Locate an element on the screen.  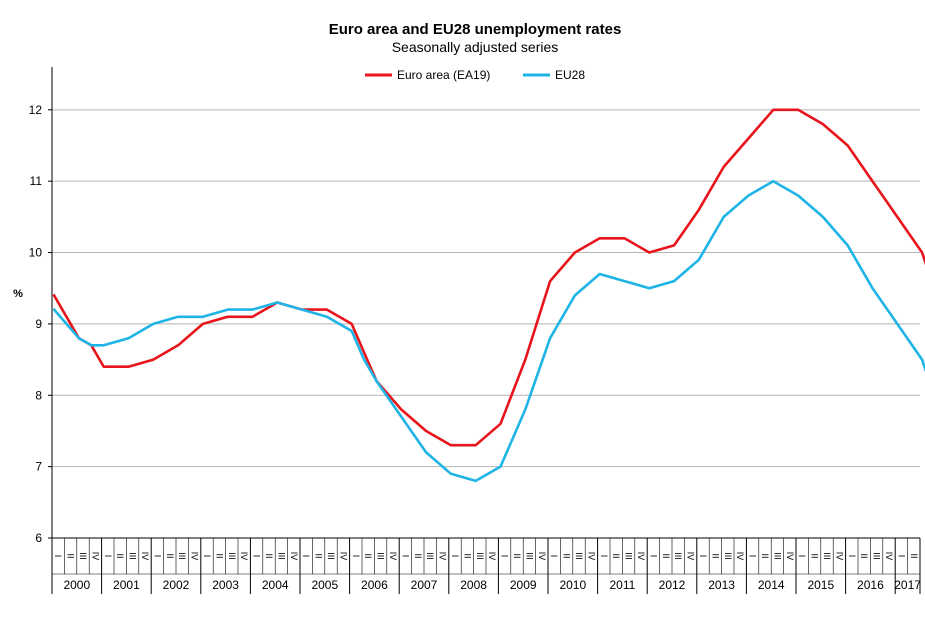
chart-title: Euro area and EU28 unemployment rates is located at coordinates (475, 29).